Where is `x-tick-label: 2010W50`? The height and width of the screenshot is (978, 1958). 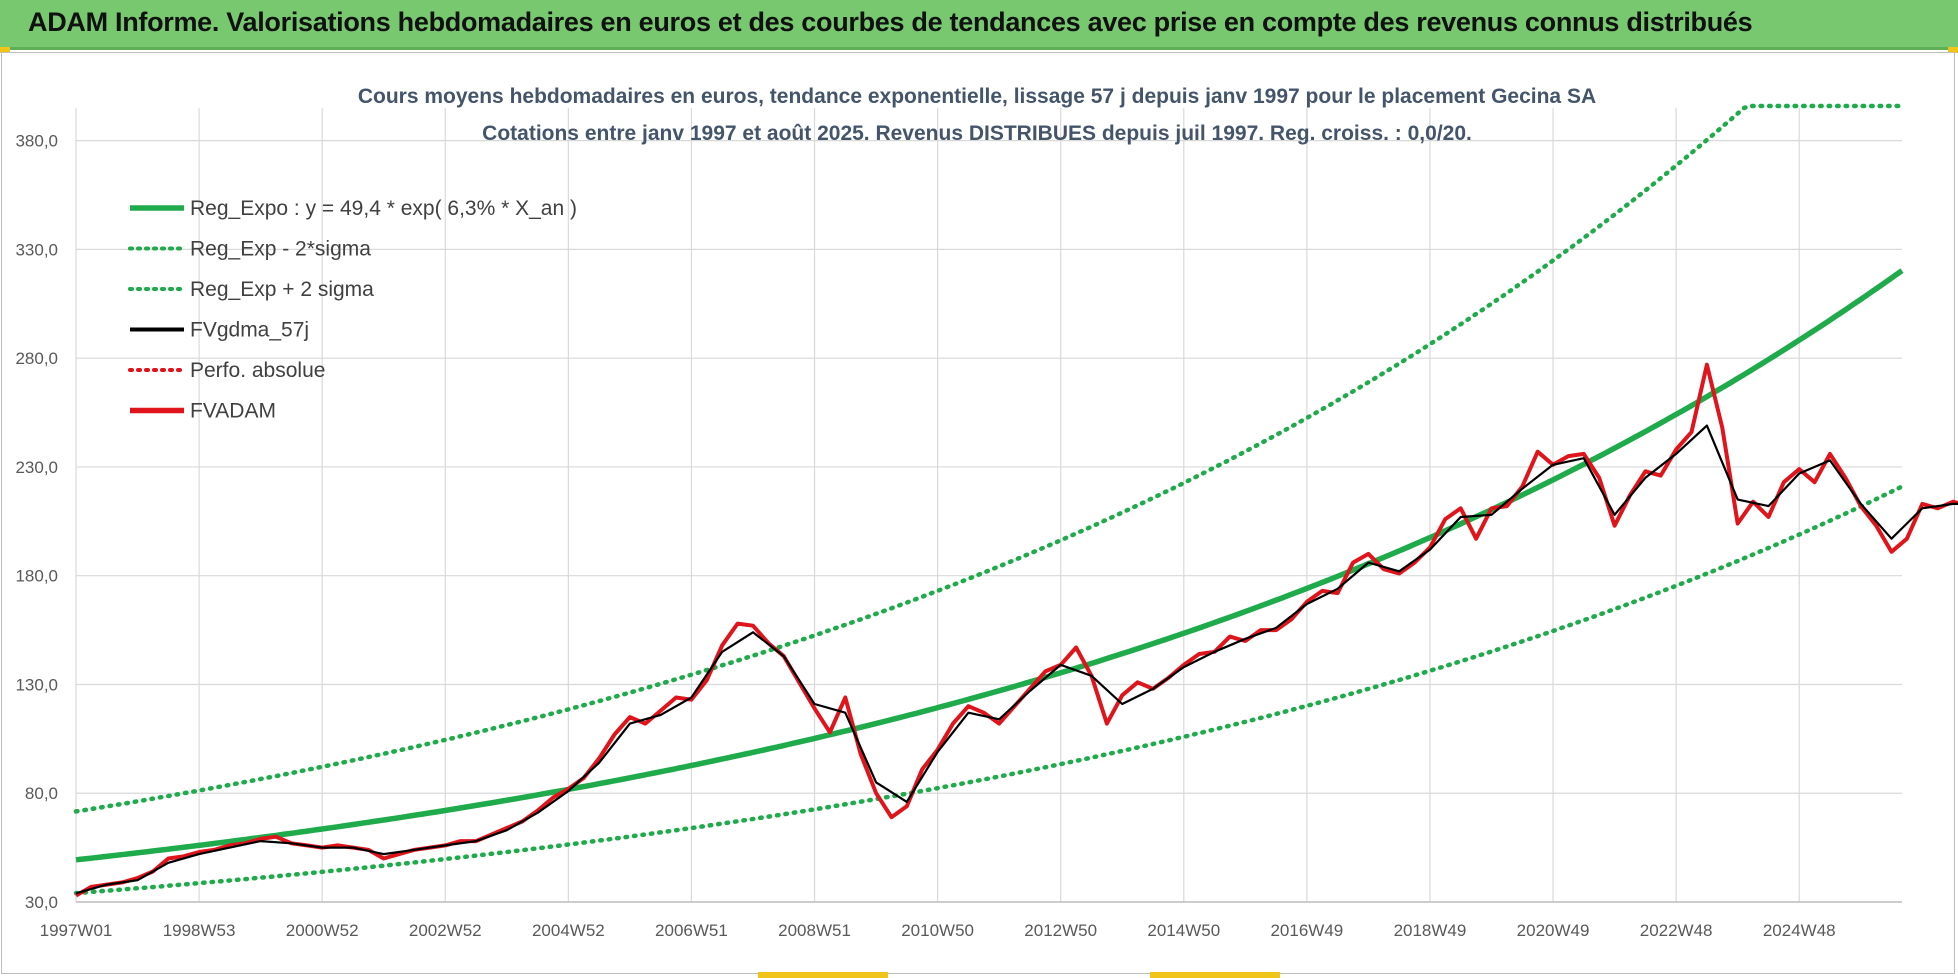 x-tick-label: 2010W50 is located at coordinates (937, 930).